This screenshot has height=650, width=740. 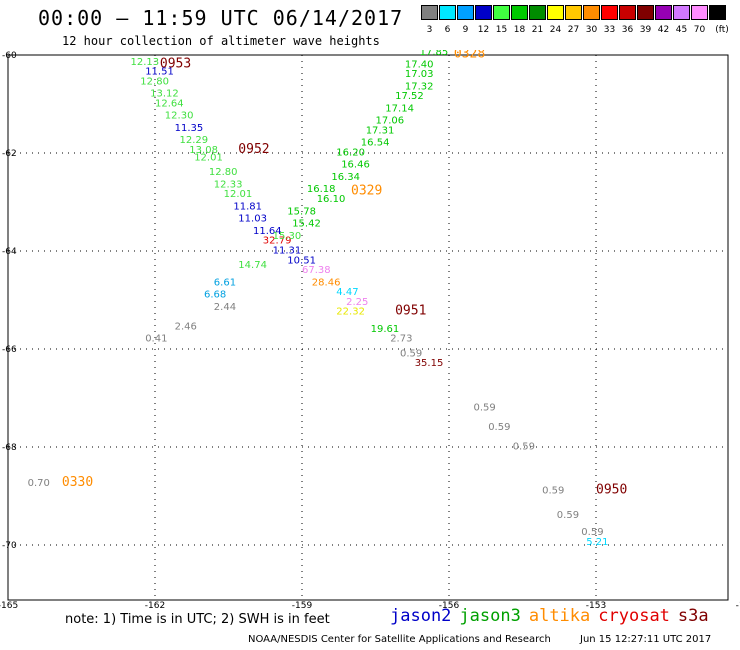 I want to click on wave-height-value: 17.85, so click(x=434, y=54).